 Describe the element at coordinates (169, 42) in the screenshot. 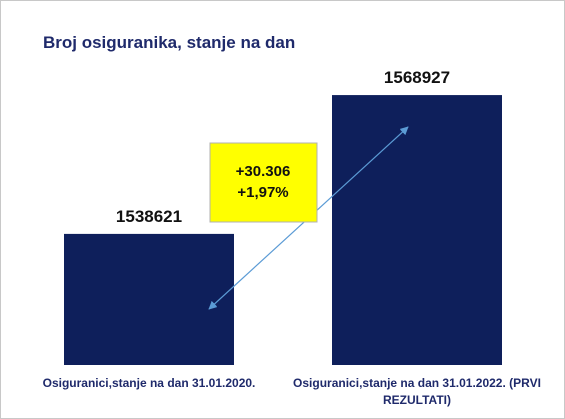

I see `chart-title: Broj osiguranika, stanje na dan` at that location.